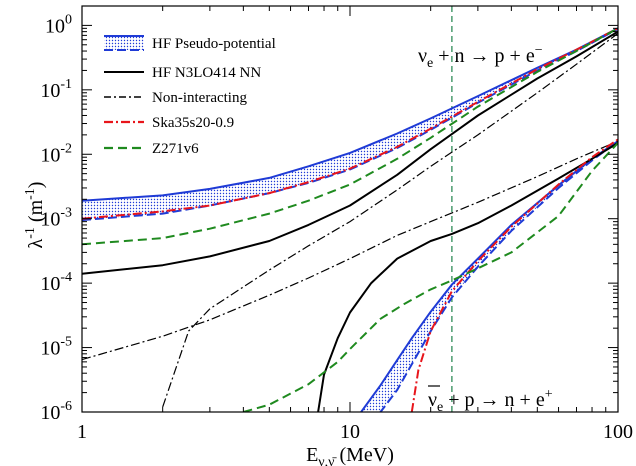 Image resolution: width=636 pixels, height=466 pixels. I want to click on y-axis-title: λ-1 (m-1), so click(35, 215).